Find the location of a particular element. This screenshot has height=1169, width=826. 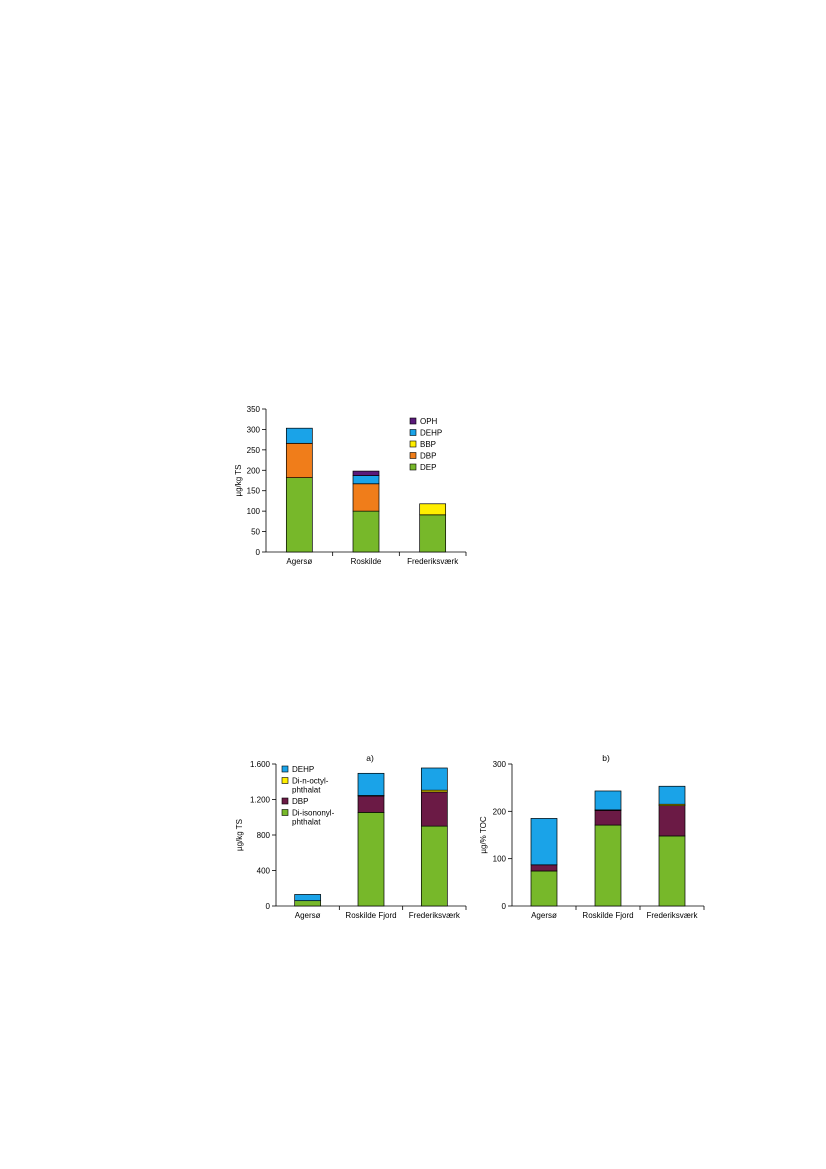

c1-y-tick-label: 300 is located at coordinates (254, 429).